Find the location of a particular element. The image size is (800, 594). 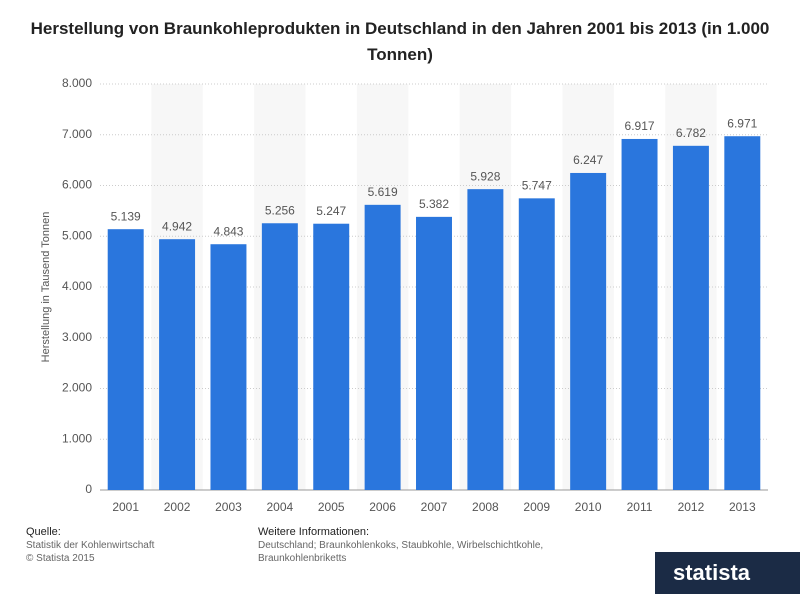

value-label: 4.843 is located at coordinates (228, 231).